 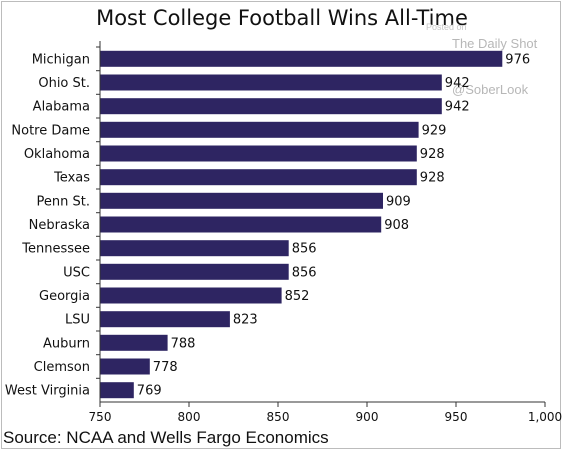 I want to click on value-label: 823, so click(x=245, y=320).